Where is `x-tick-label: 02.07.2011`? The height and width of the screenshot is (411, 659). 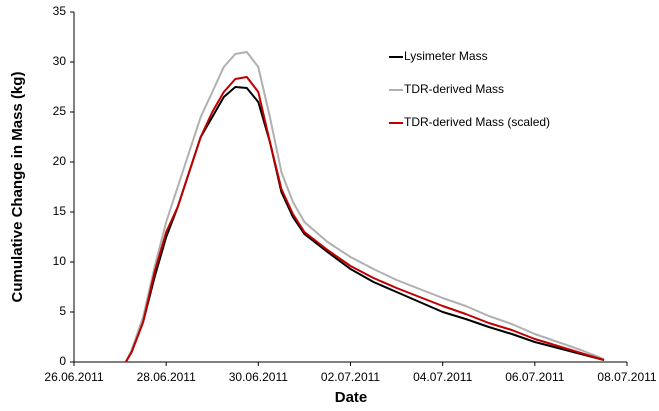
x-tick-label: 02.07.2011 is located at coordinates (350, 377).